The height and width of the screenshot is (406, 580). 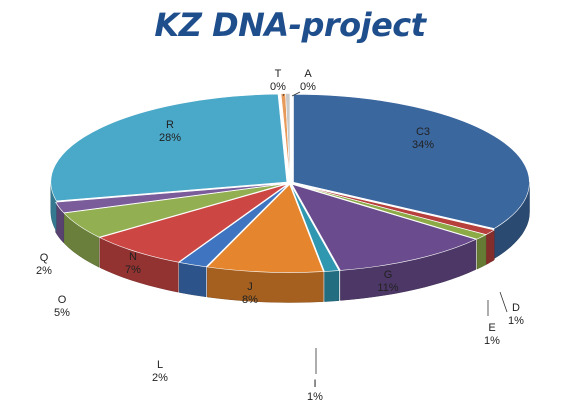 What do you see at coordinates (390, 211) in the screenshot?
I see `pie-slice-E` at bounding box center [390, 211].